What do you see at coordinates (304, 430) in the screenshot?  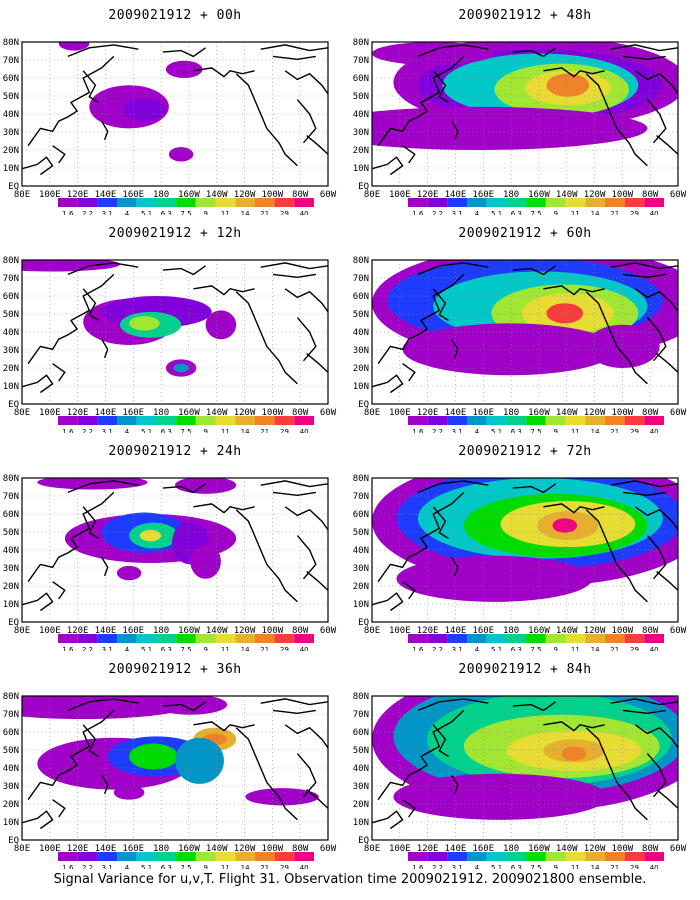 I see `colorbar-label: 40` at bounding box center [304, 430].